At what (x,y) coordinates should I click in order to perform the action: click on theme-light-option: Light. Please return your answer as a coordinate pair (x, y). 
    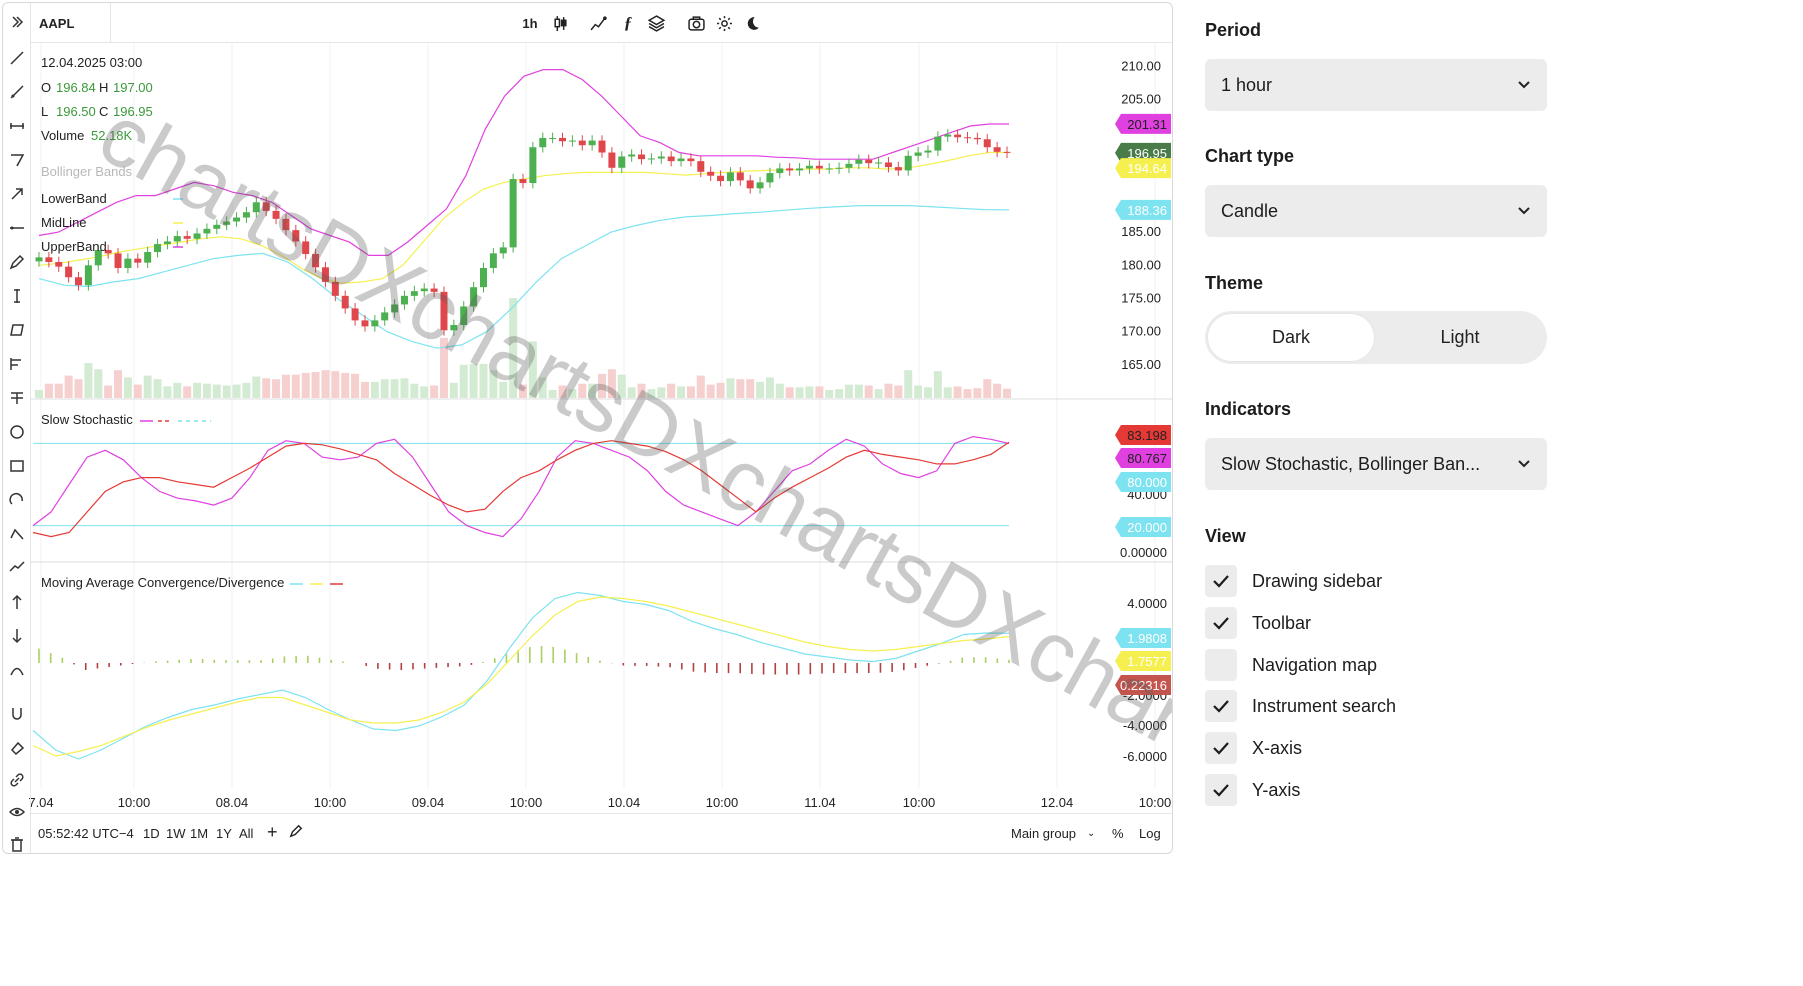
    Looking at the image, I should click on (1460, 337).